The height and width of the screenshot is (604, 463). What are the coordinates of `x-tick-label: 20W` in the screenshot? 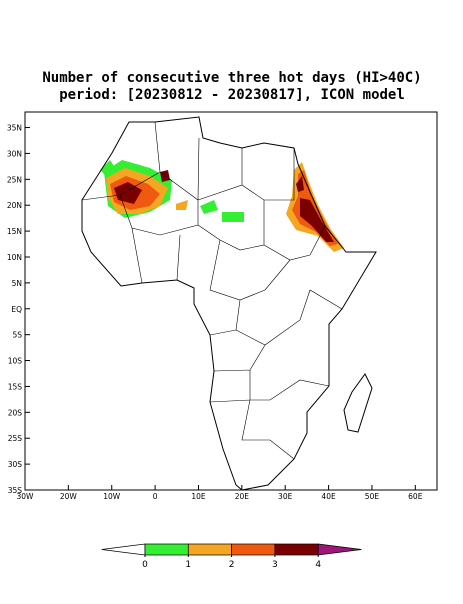 It's located at (69, 496).